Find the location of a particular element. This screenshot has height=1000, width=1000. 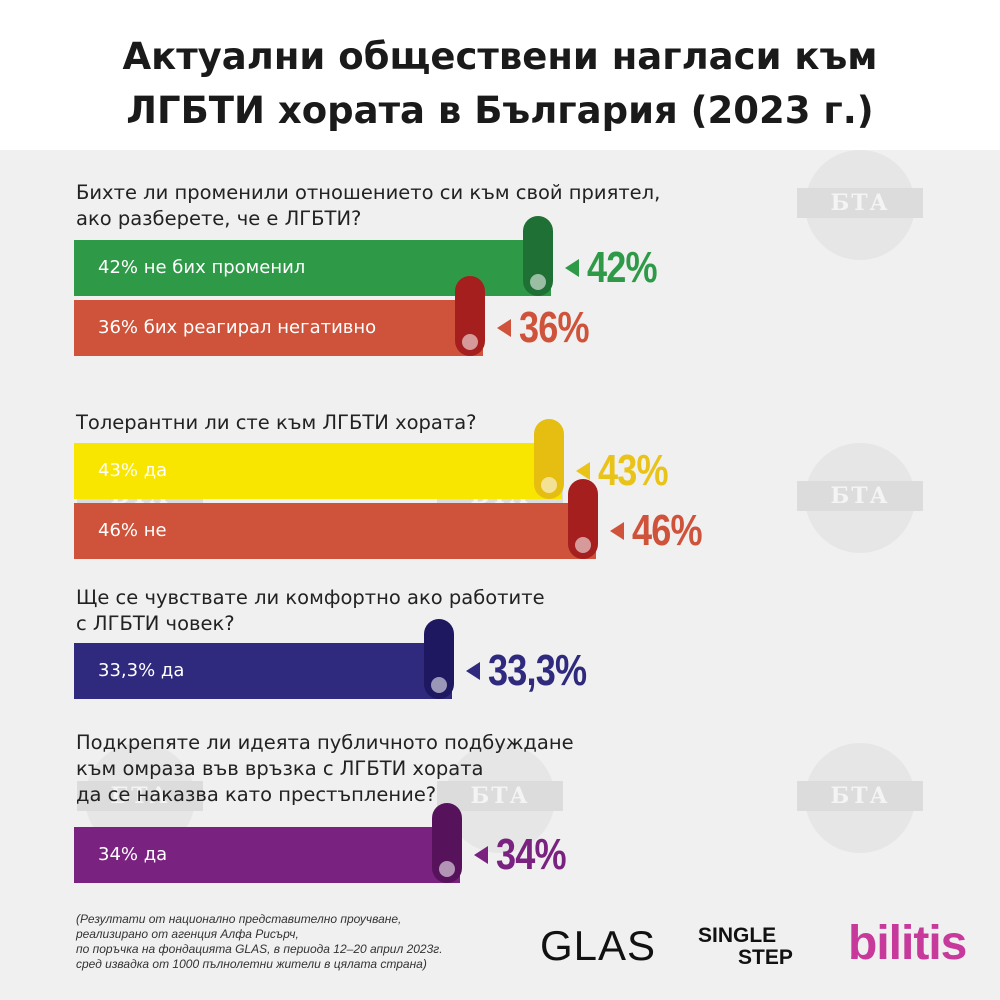

value-label: 33,3% is located at coordinates (537, 670).